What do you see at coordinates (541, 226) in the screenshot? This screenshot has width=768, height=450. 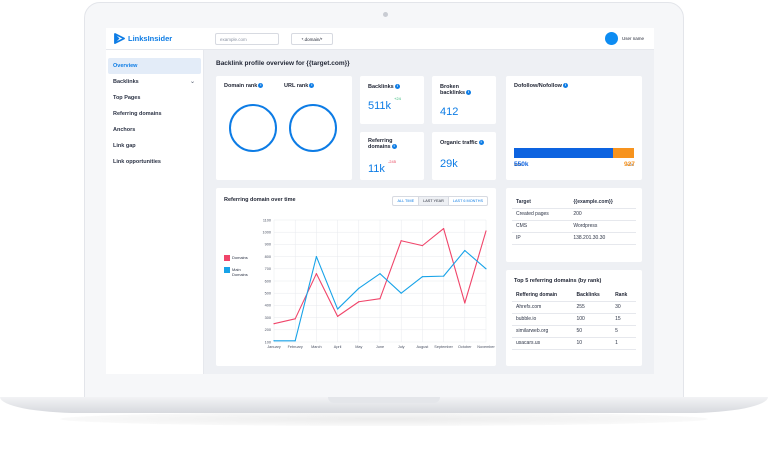 I see `target-key: CMS` at bounding box center [541, 226].